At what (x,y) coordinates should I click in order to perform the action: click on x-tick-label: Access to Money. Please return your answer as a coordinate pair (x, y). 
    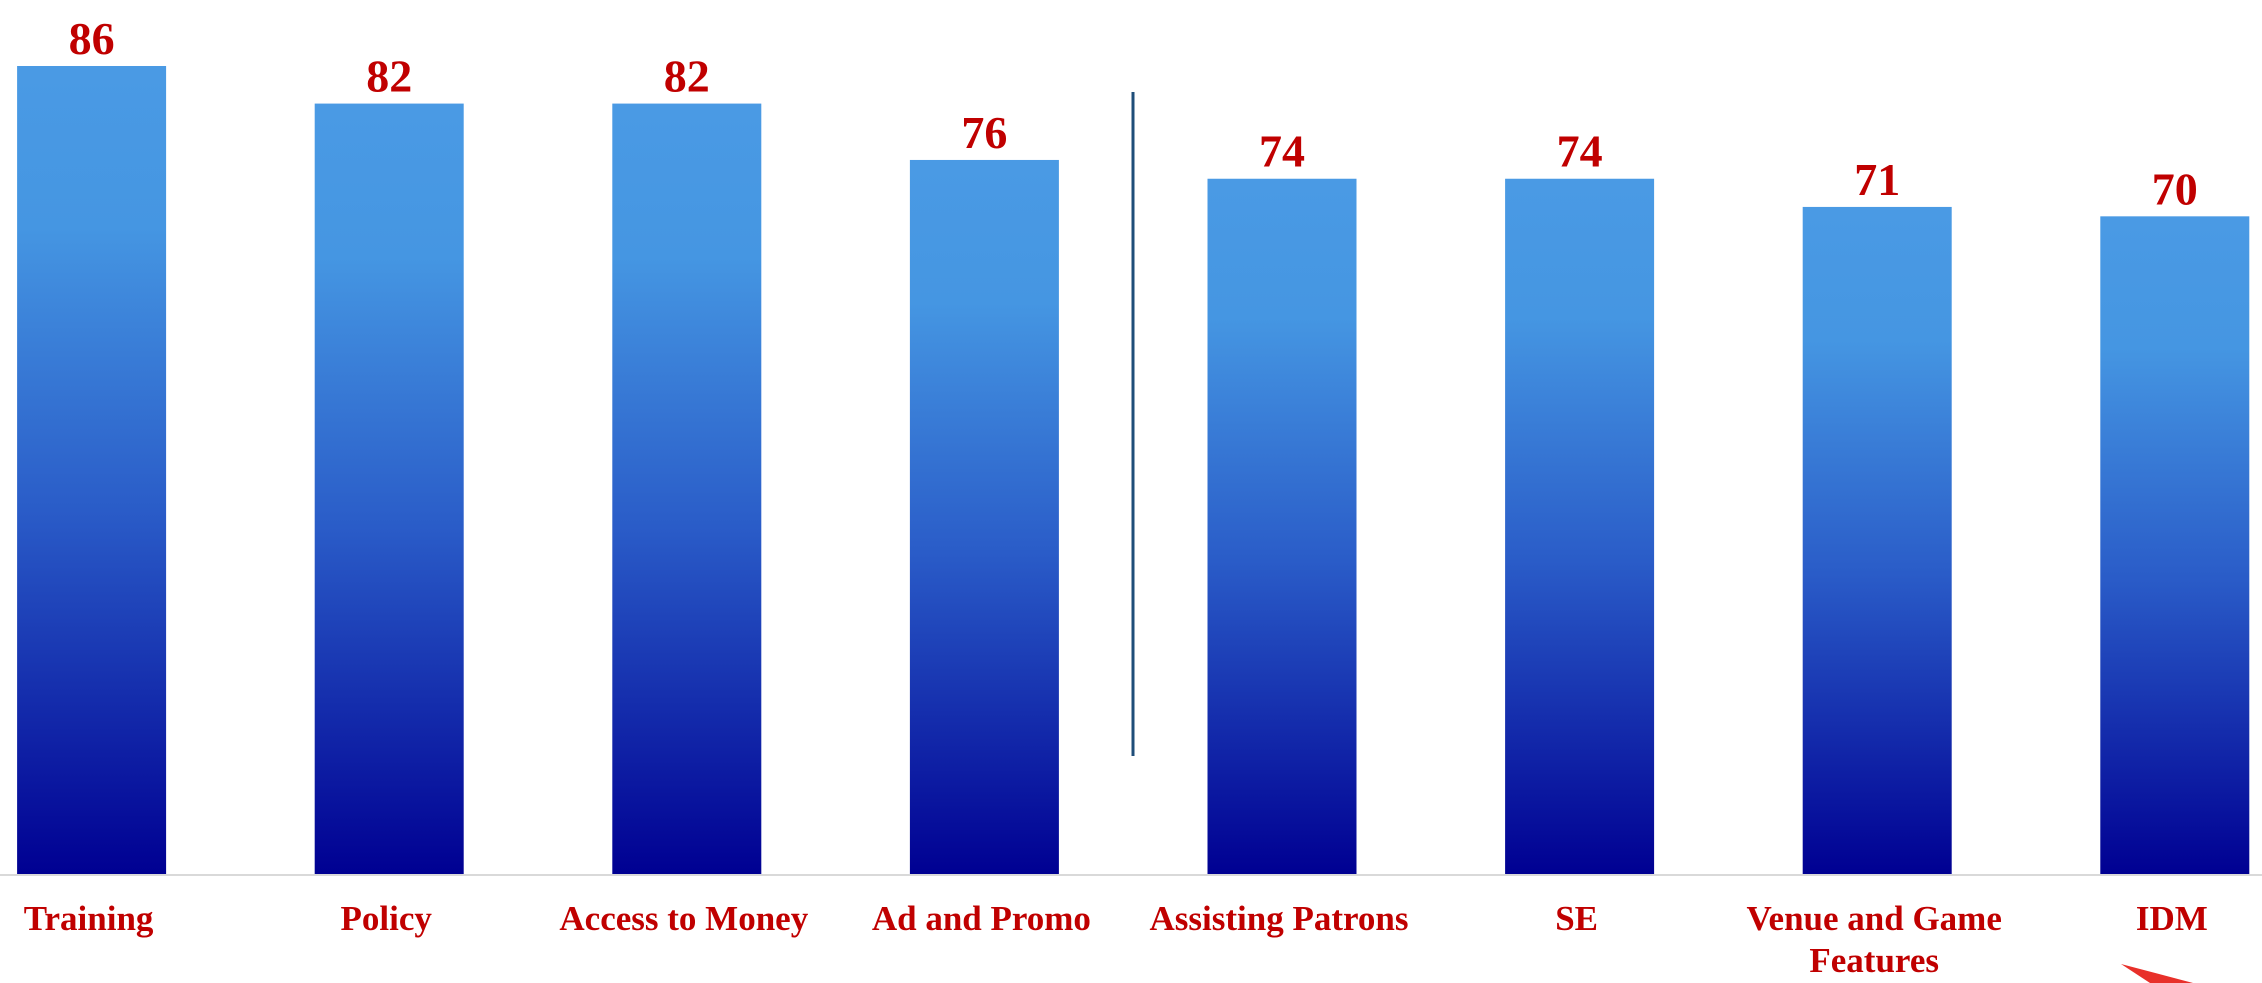
    Looking at the image, I should click on (684, 918).